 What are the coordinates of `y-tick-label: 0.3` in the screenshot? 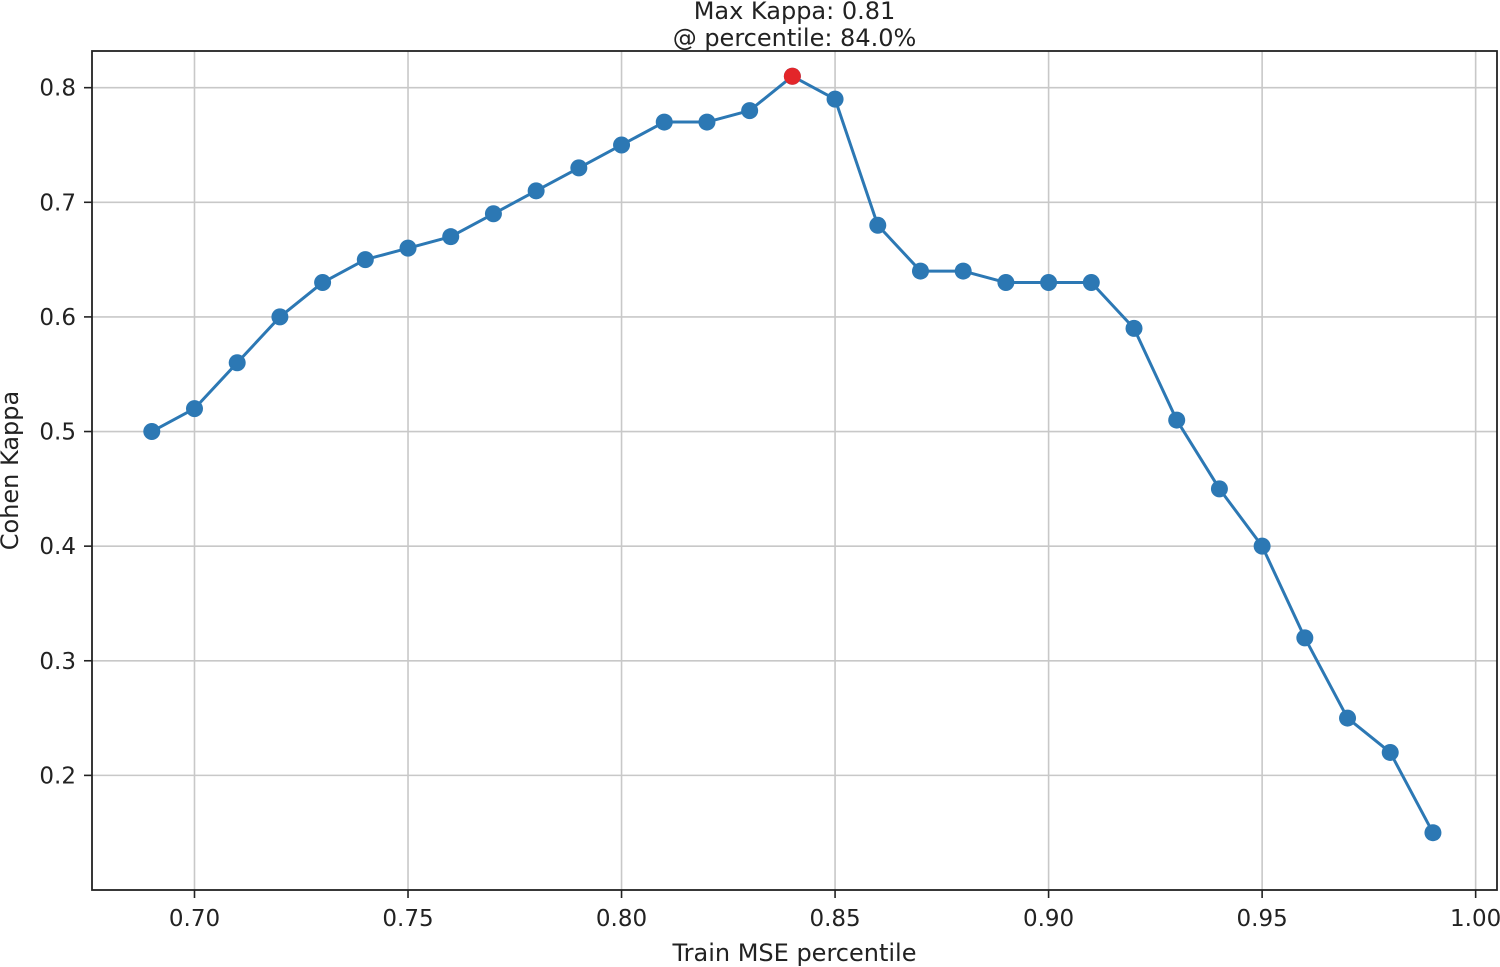 It's located at (57, 662).